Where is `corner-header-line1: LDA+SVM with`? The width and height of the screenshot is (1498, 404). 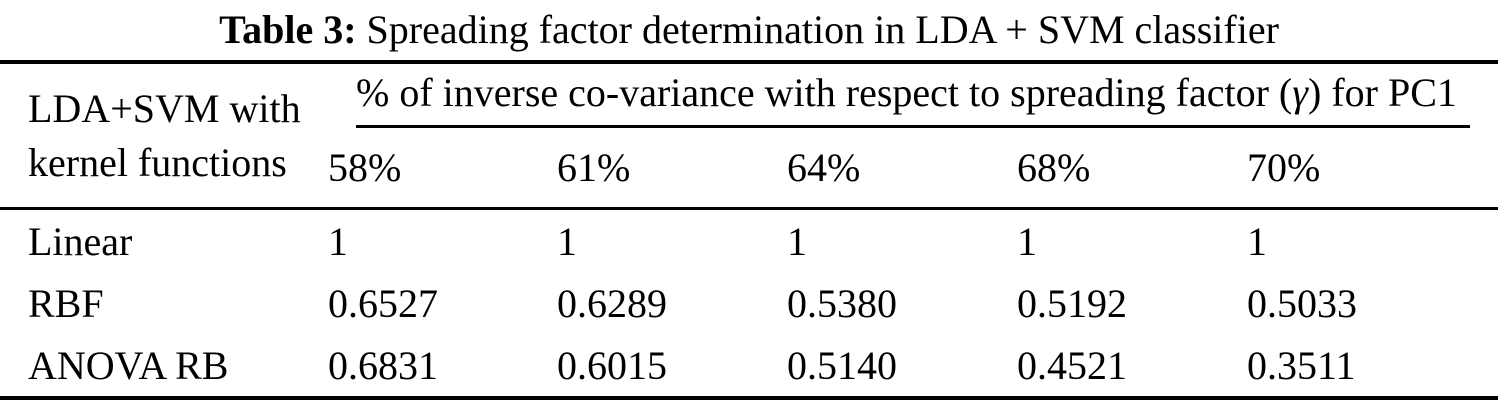
corner-header-line1: LDA+SVM with is located at coordinates (164, 108).